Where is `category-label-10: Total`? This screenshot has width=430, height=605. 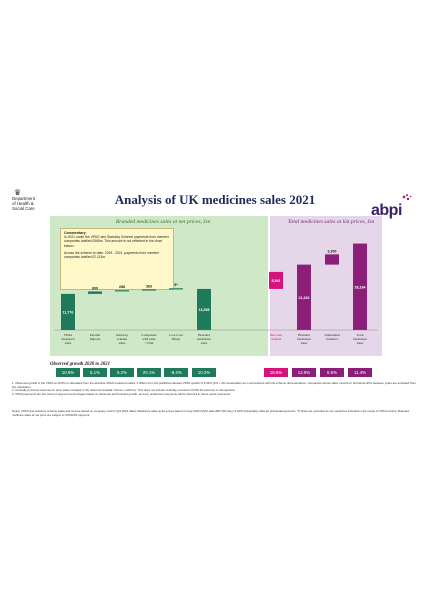
category-label-10: Total is located at coordinates (360, 335).